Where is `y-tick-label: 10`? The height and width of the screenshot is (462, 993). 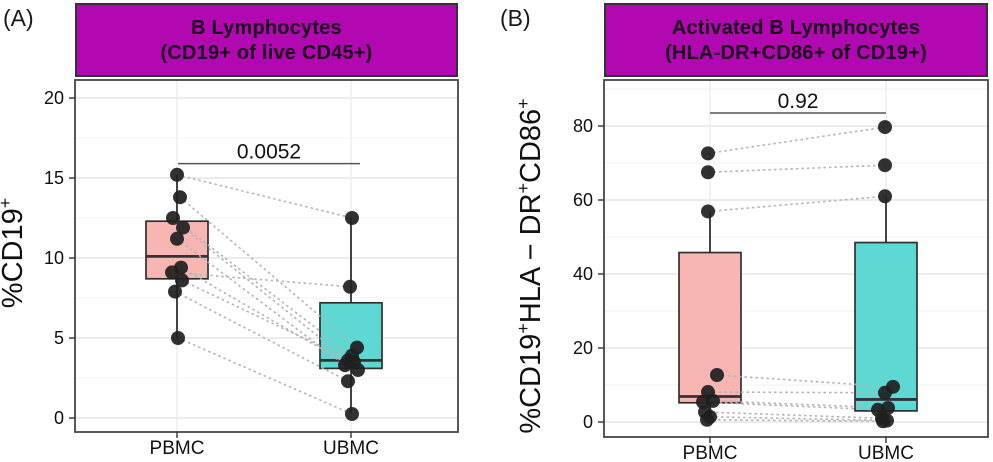
y-tick-label: 10 is located at coordinates (54, 258).